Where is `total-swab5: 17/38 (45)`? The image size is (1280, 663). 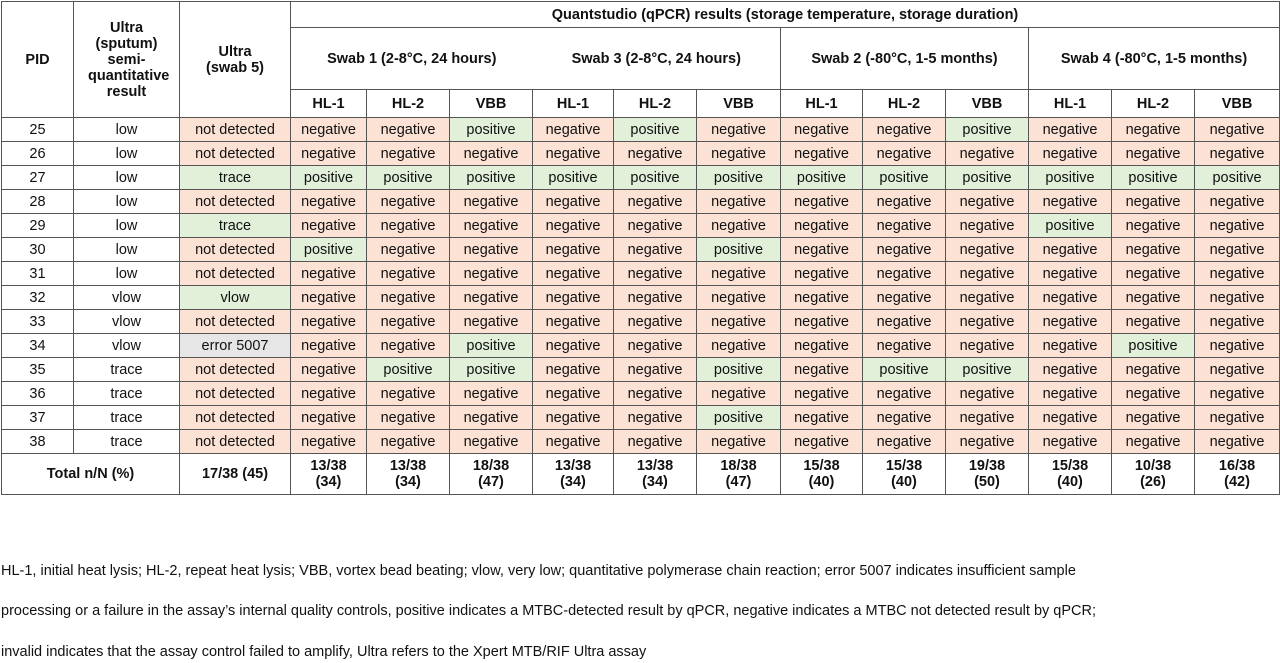 total-swab5: 17/38 (45) is located at coordinates (235, 474).